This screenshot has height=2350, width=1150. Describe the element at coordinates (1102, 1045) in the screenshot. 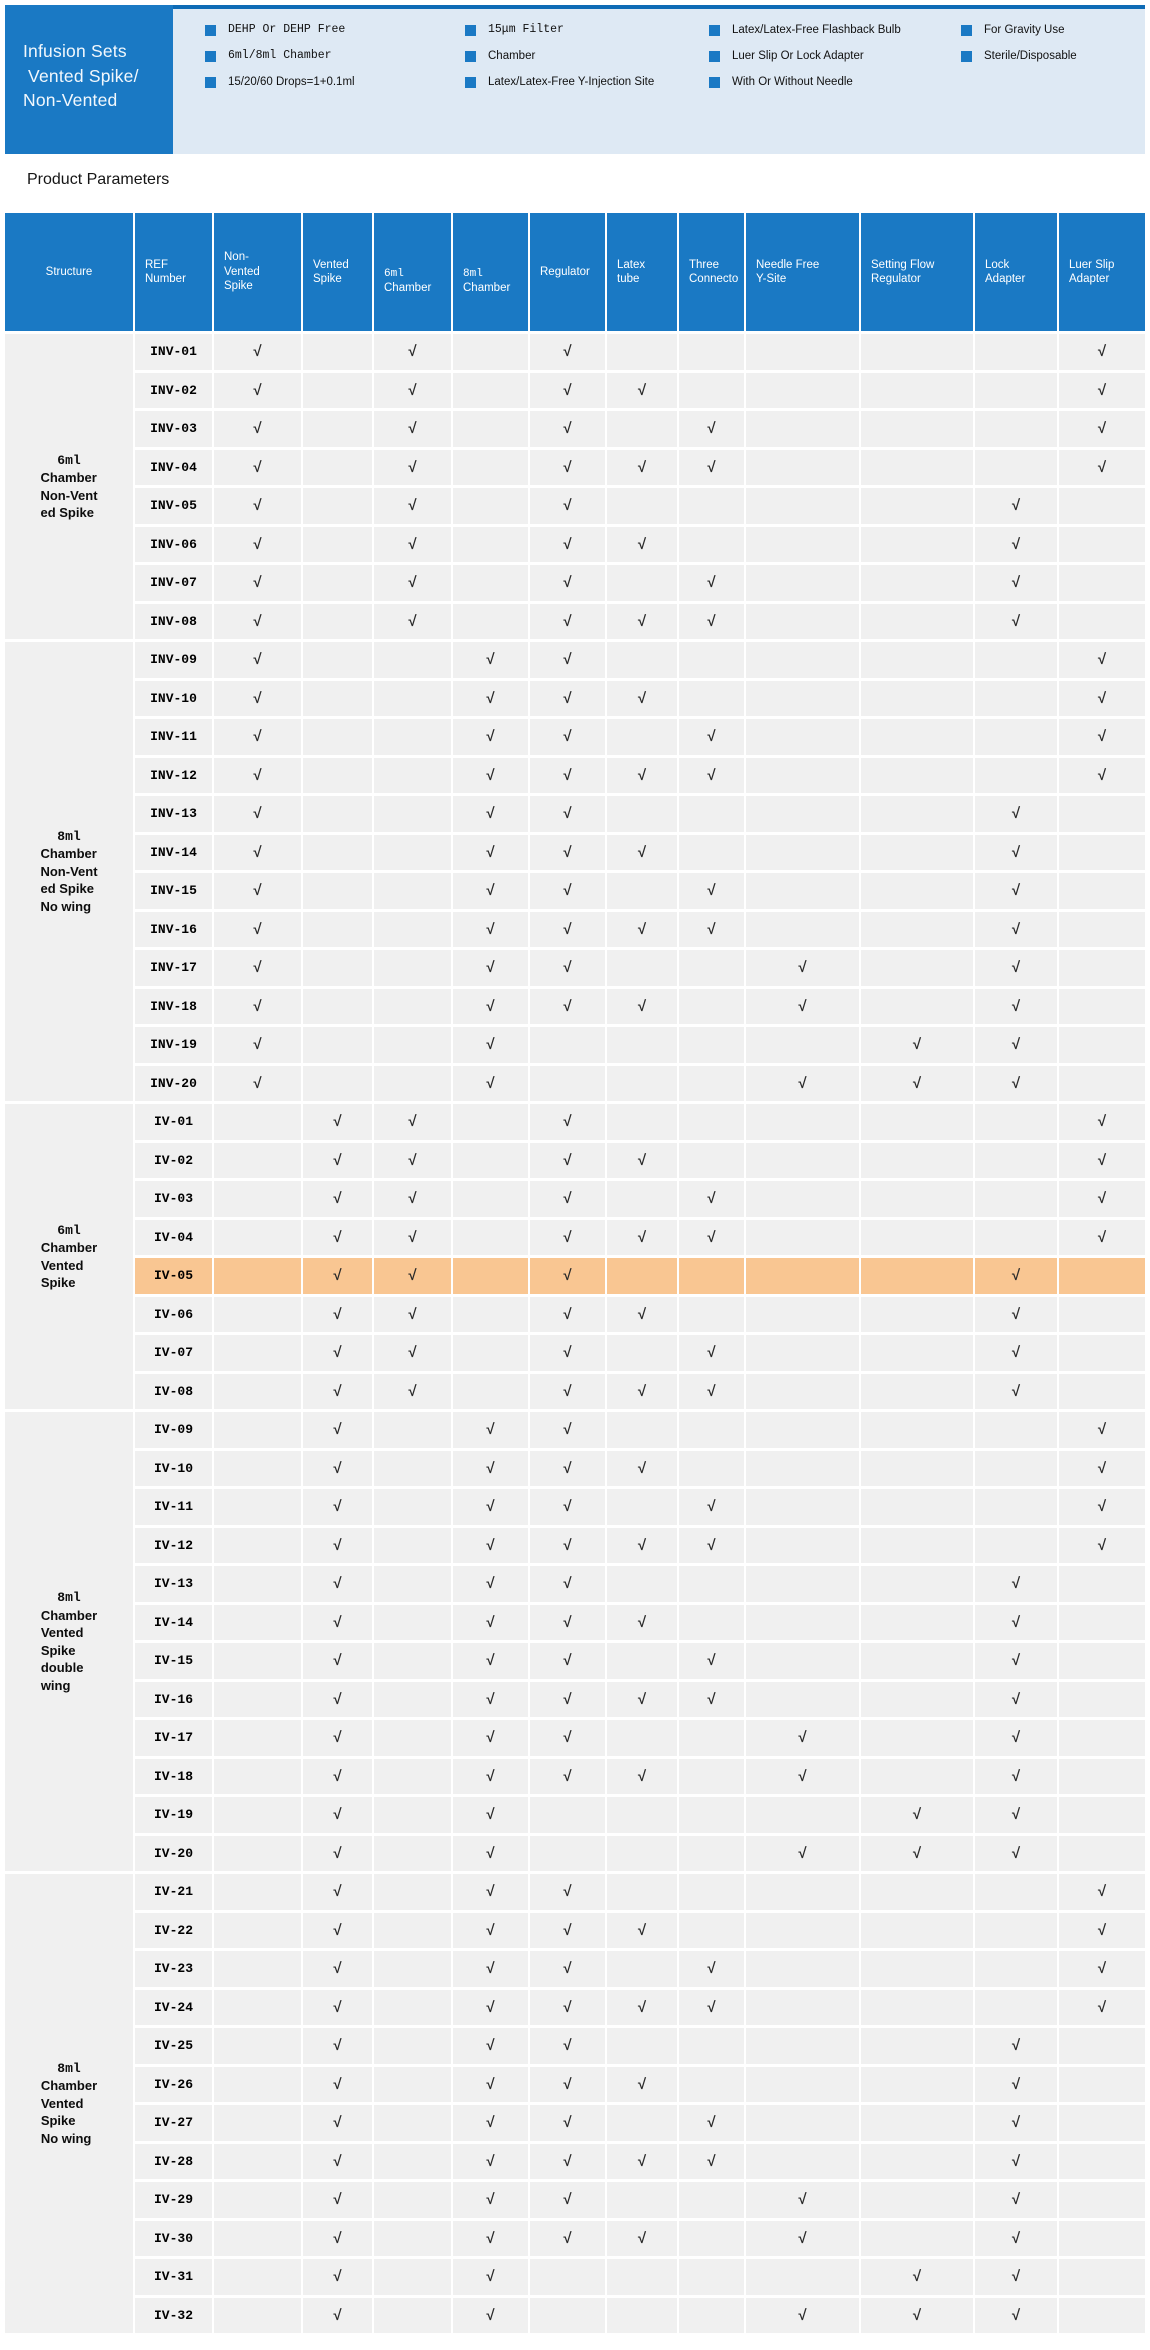

I see `empty-cell-ls` at that location.